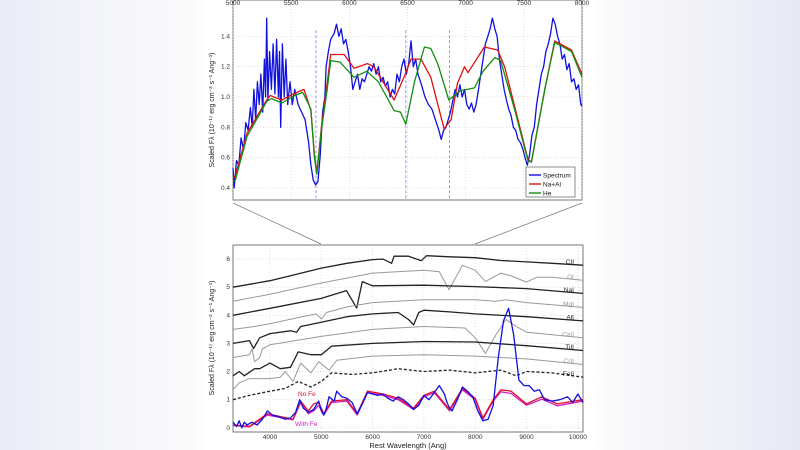 This screenshot has width=800, height=450. Describe the element at coordinates (407, 3) in the screenshot. I see `x-tick-label: 6500` at that location.